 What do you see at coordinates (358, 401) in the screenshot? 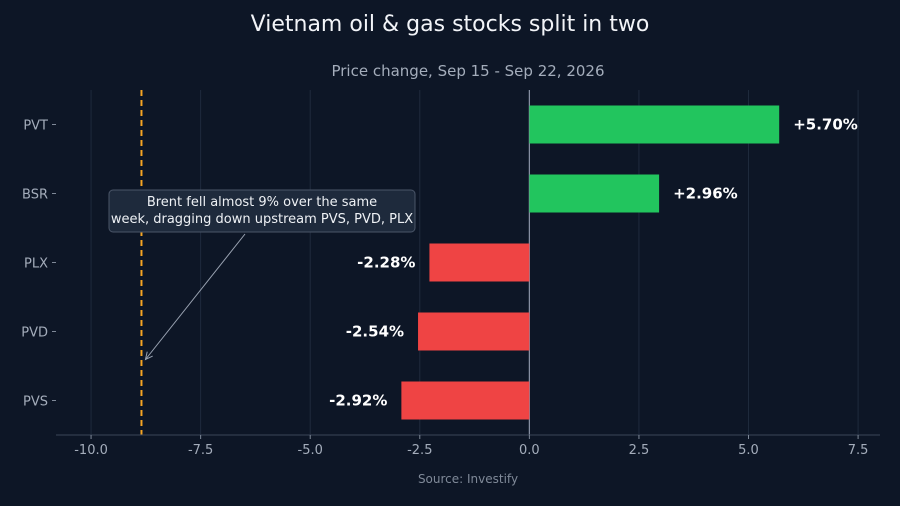
I see `data-label-pvs: -2.92%` at bounding box center [358, 401].